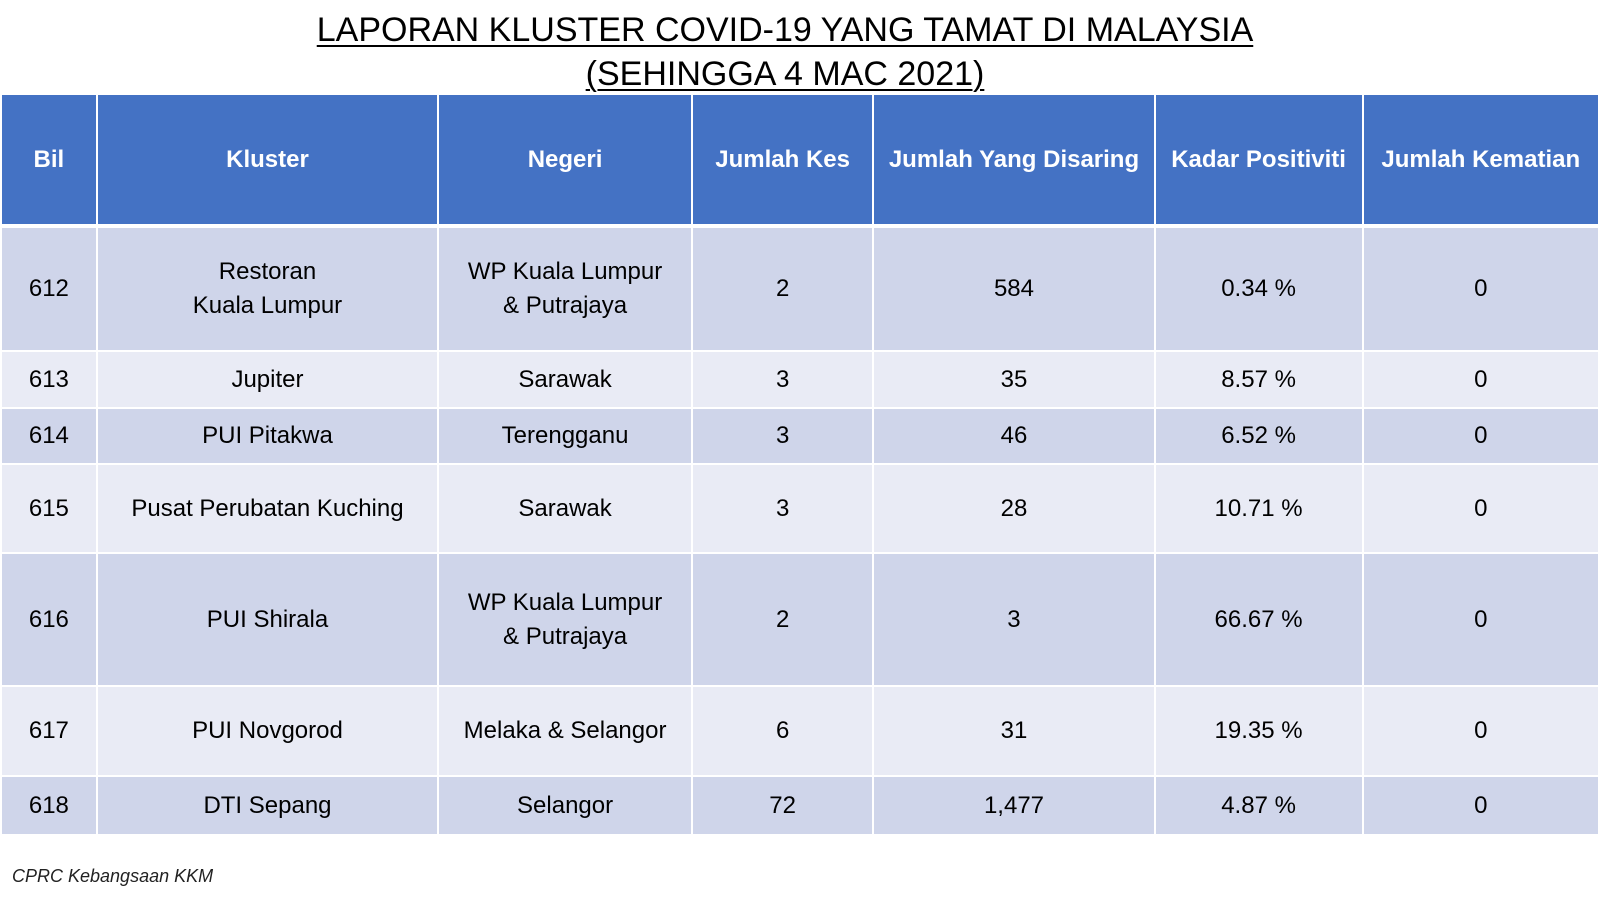  I want to click on cell-jumlah-disaring: 46, so click(1014, 437).